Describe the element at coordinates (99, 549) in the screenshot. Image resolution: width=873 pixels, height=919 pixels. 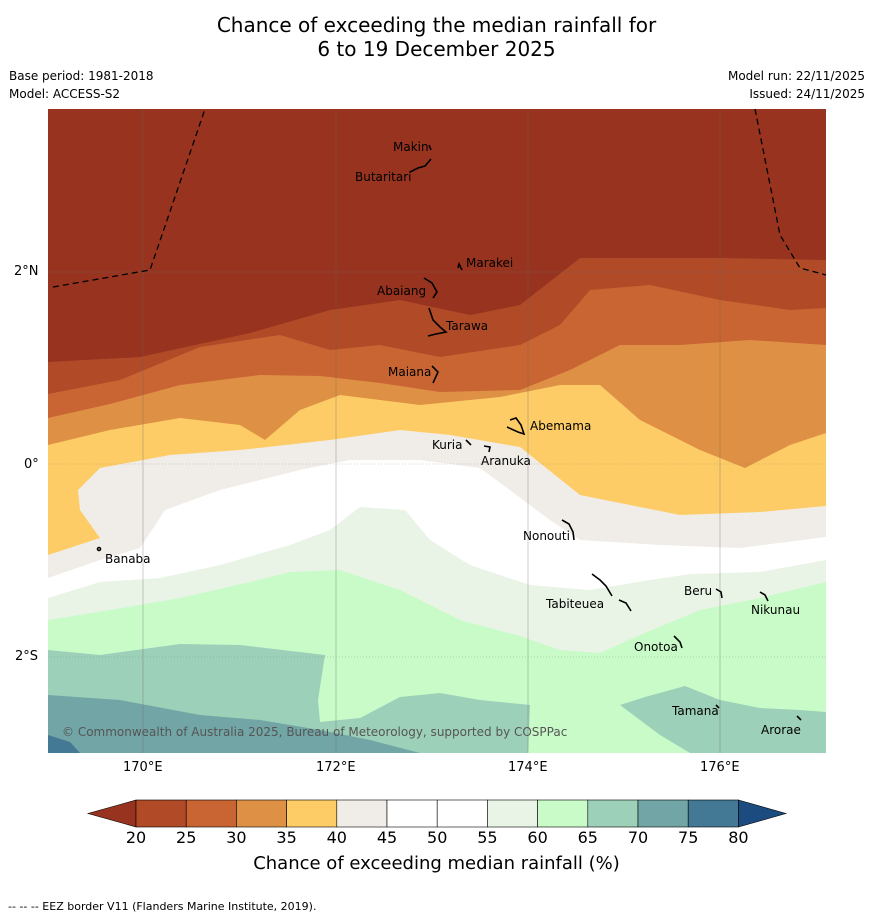
I see `island-banaba` at that location.